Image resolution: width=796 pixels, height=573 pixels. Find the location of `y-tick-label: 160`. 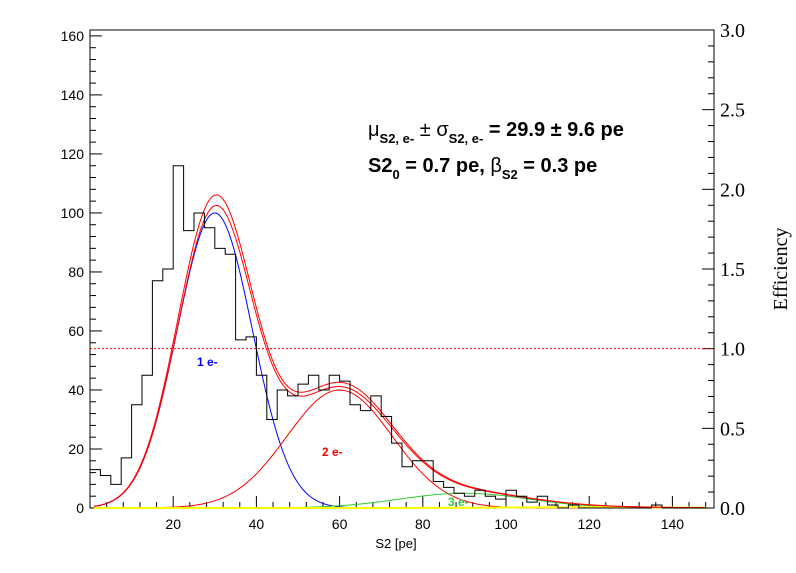

y-tick-label: 160 is located at coordinates (73, 36).